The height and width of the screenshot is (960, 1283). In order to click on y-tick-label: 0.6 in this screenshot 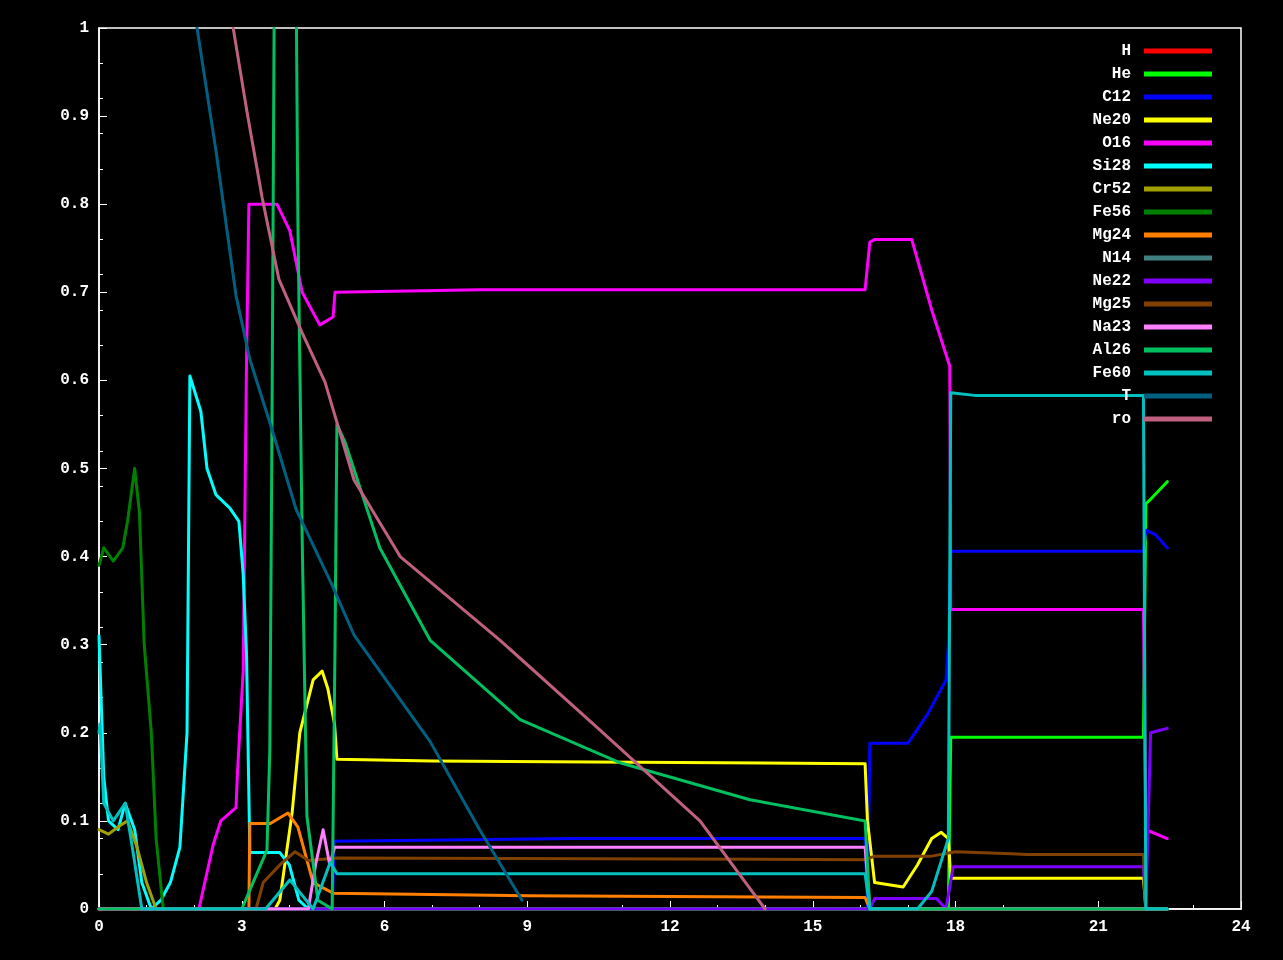, I will do `click(74, 380)`.